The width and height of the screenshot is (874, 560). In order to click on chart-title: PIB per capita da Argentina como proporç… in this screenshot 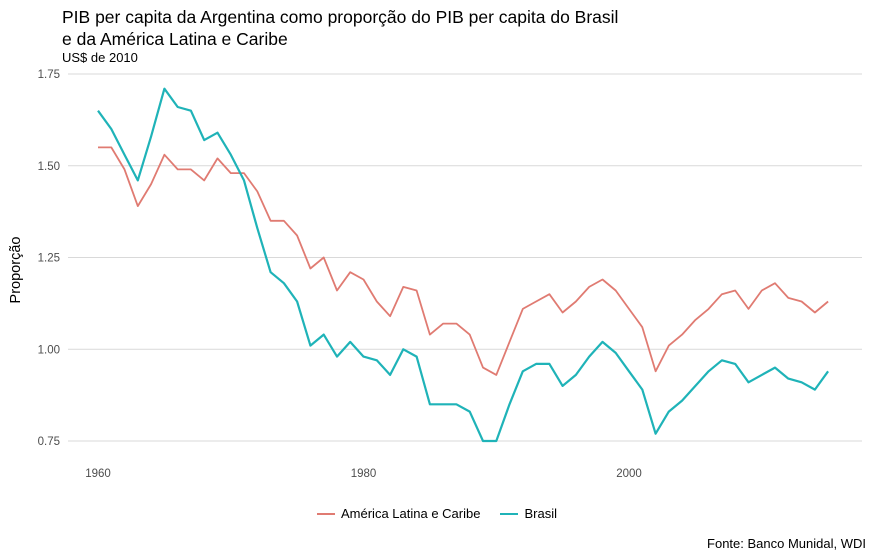, I will do `click(340, 28)`.